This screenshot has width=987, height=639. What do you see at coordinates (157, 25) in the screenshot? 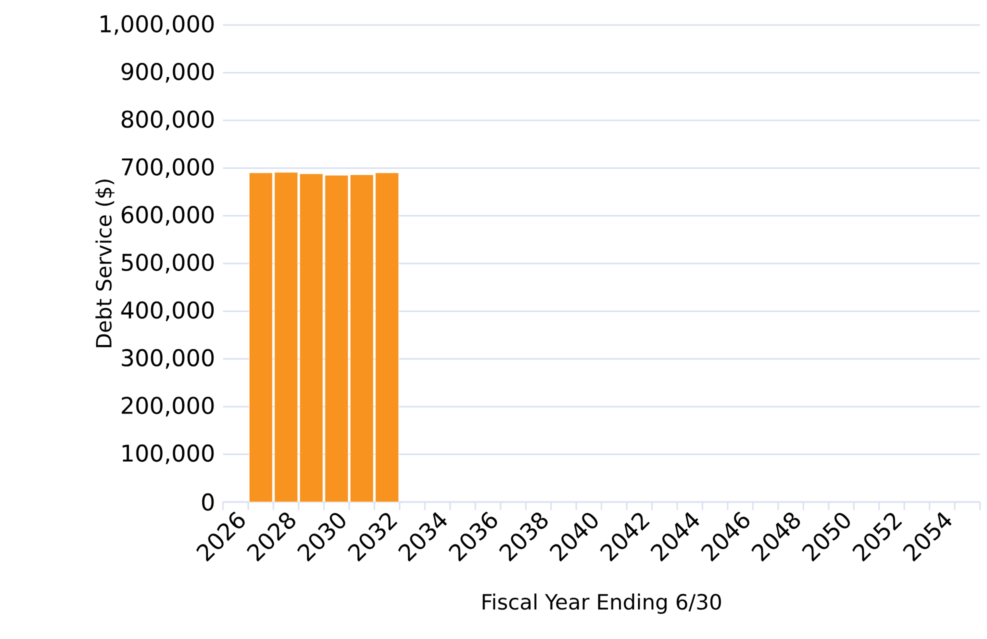
I see `y-tick-label: 1,000,000` at bounding box center [157, 25].